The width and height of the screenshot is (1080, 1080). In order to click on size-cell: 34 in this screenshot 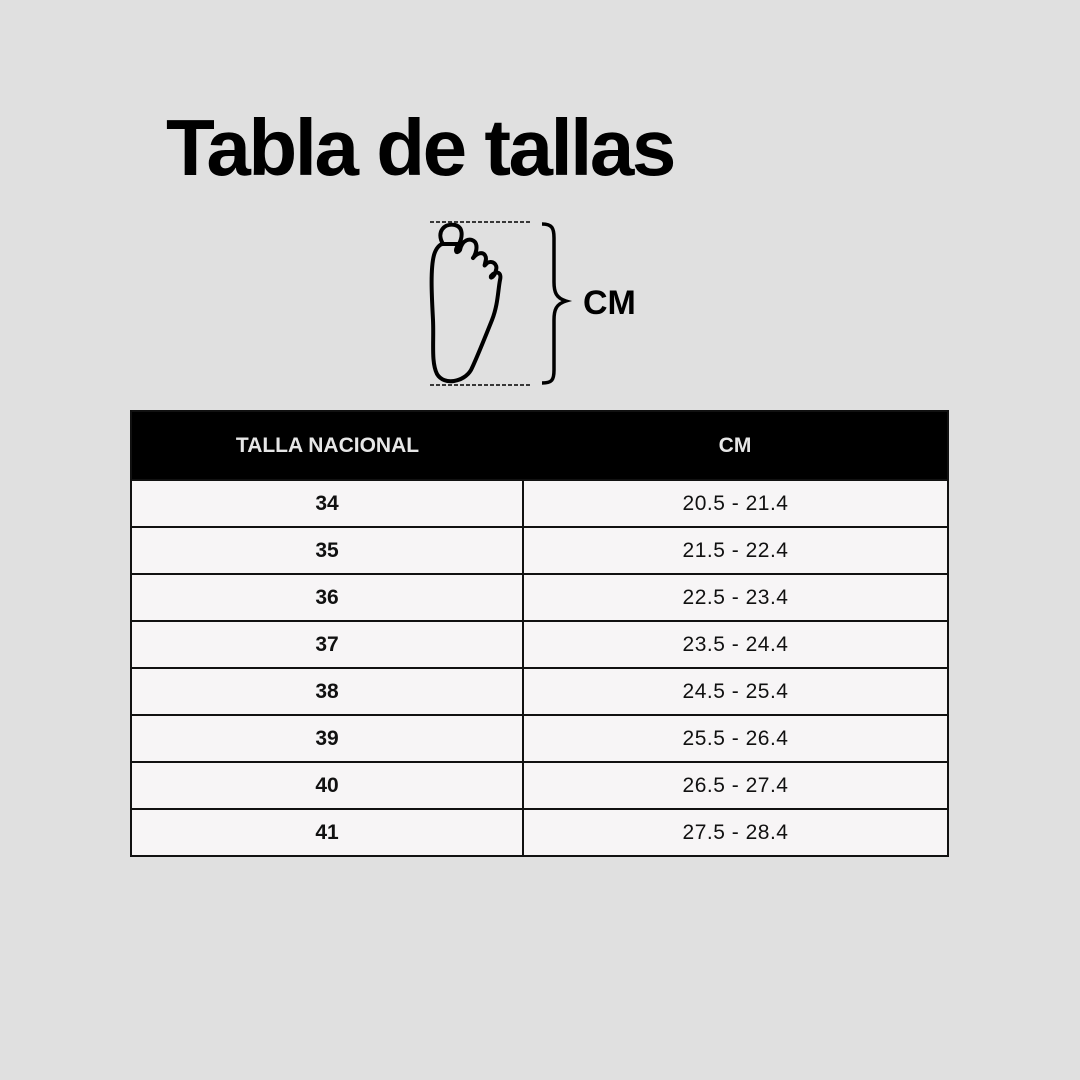, I will do `click(327, 503)`.